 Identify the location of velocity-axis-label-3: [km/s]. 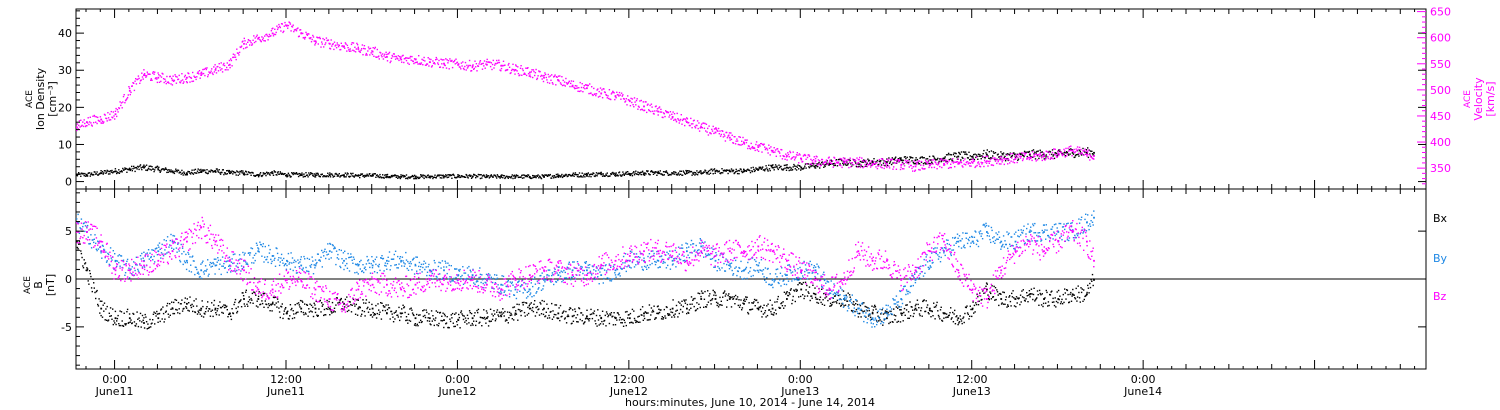
(1490, 98).